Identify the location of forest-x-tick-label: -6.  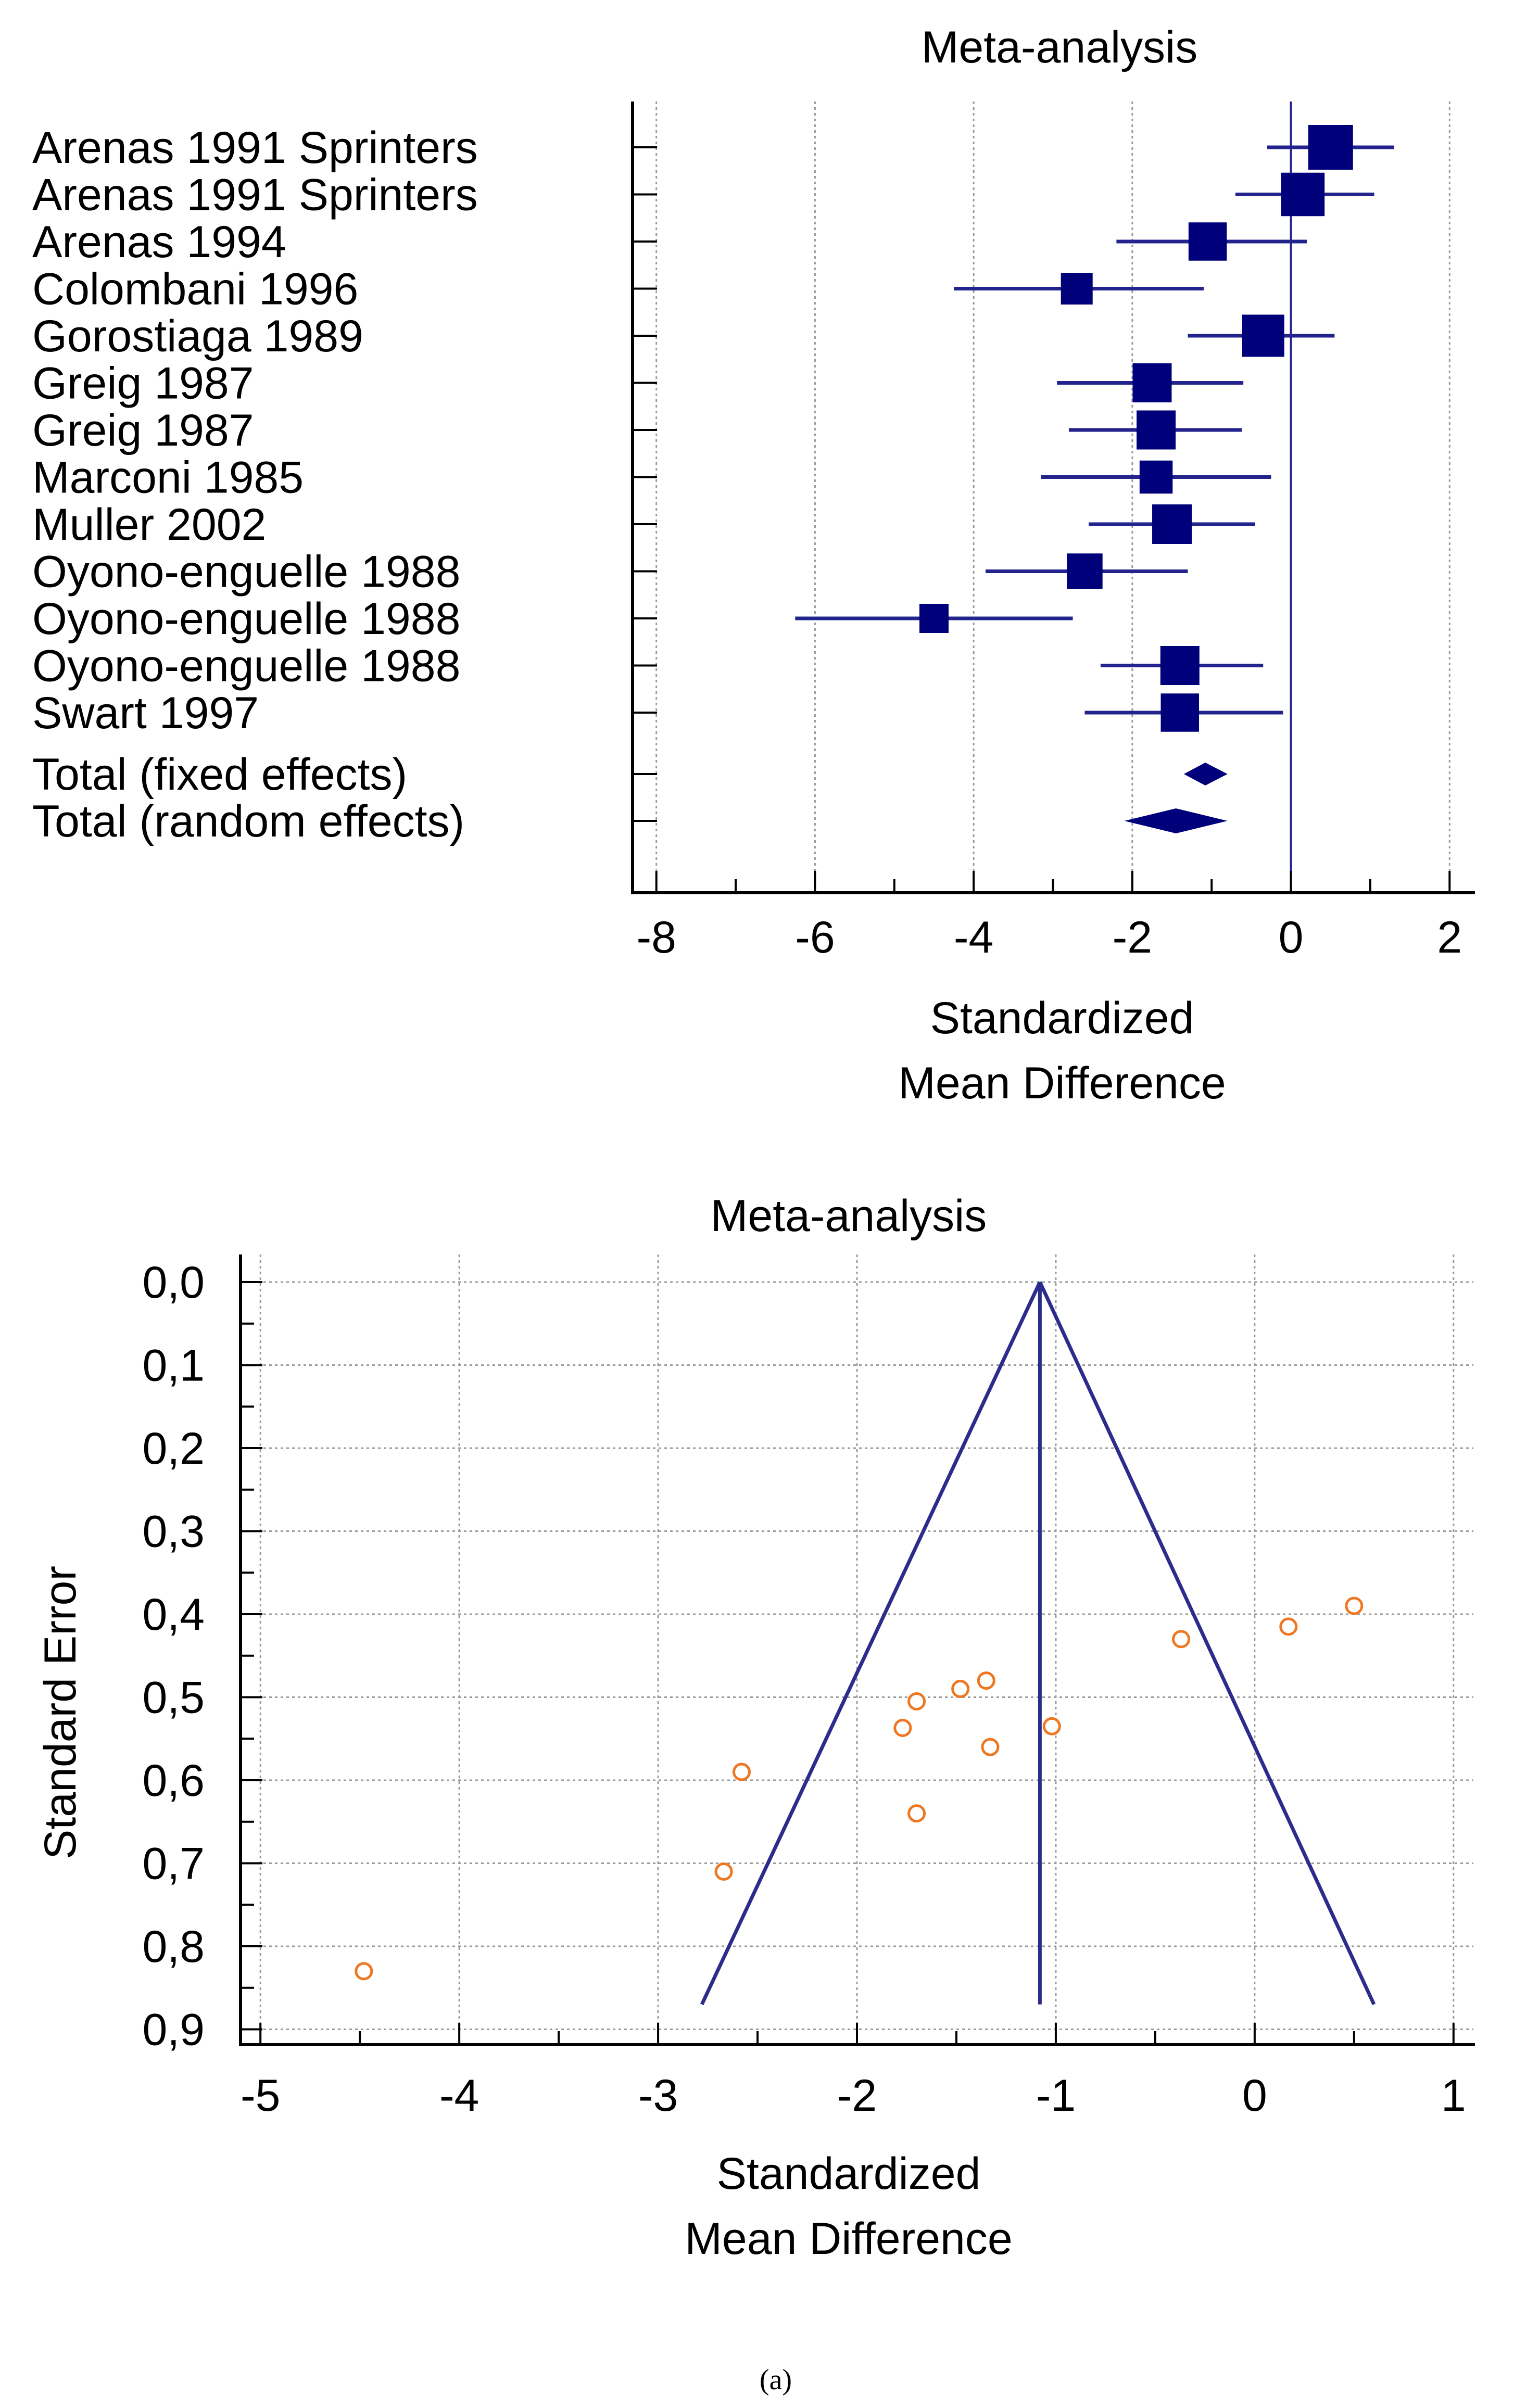
(815, 937).